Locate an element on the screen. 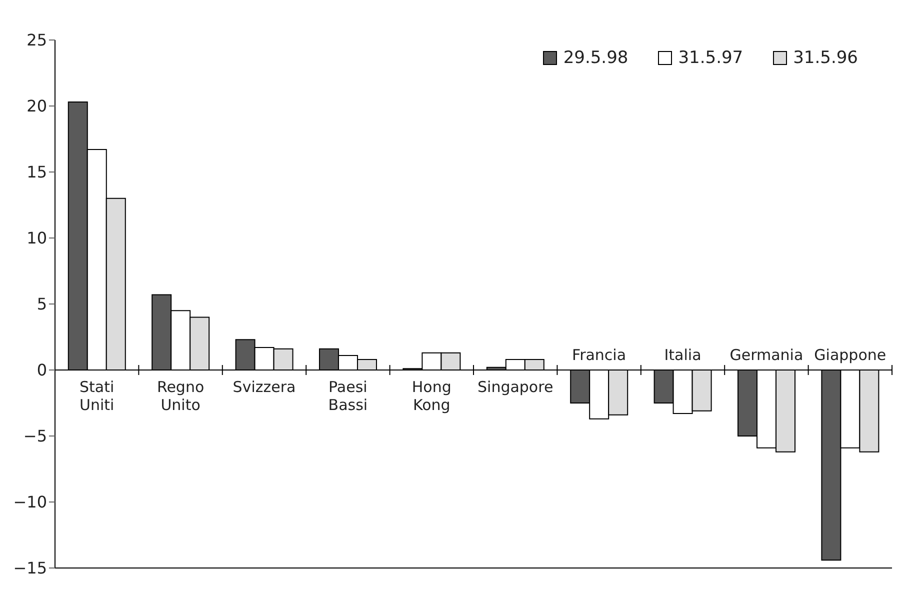 The height and width of the screenshot is (590, 906). y-tick-label: 15 is located at coordinates (36, 172).